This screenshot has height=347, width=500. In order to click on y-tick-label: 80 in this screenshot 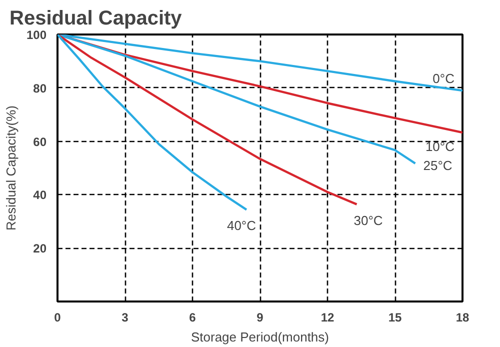, I will do `click(40, 88)`.